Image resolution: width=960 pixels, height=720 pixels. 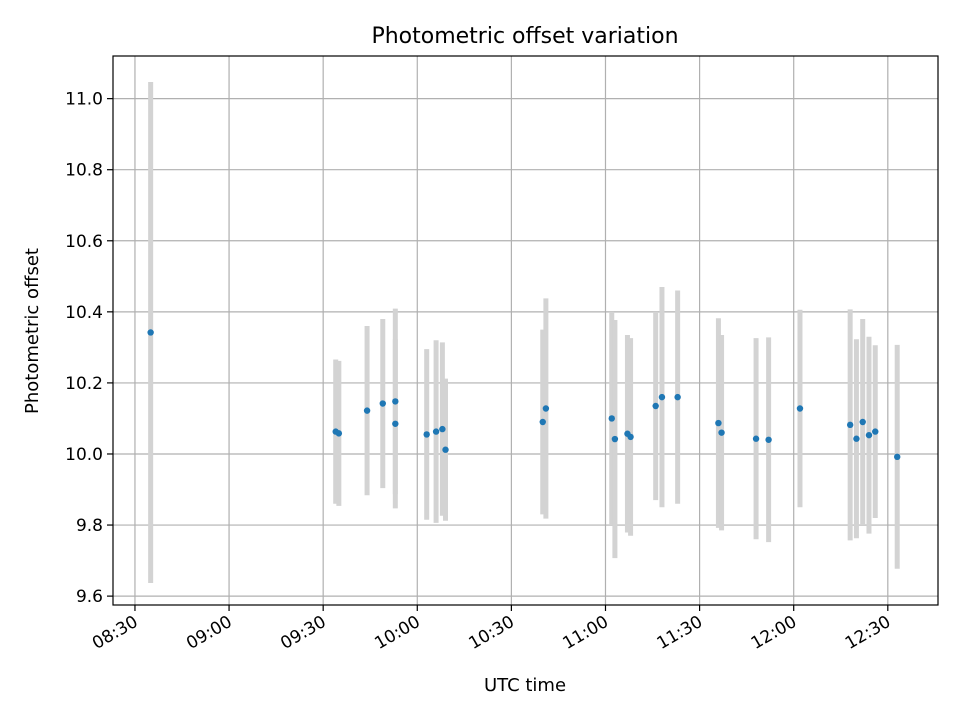 What do you see at coordinates (524, 395) in the screenshot?
I see `data-points` at bounding box center [524, 395].